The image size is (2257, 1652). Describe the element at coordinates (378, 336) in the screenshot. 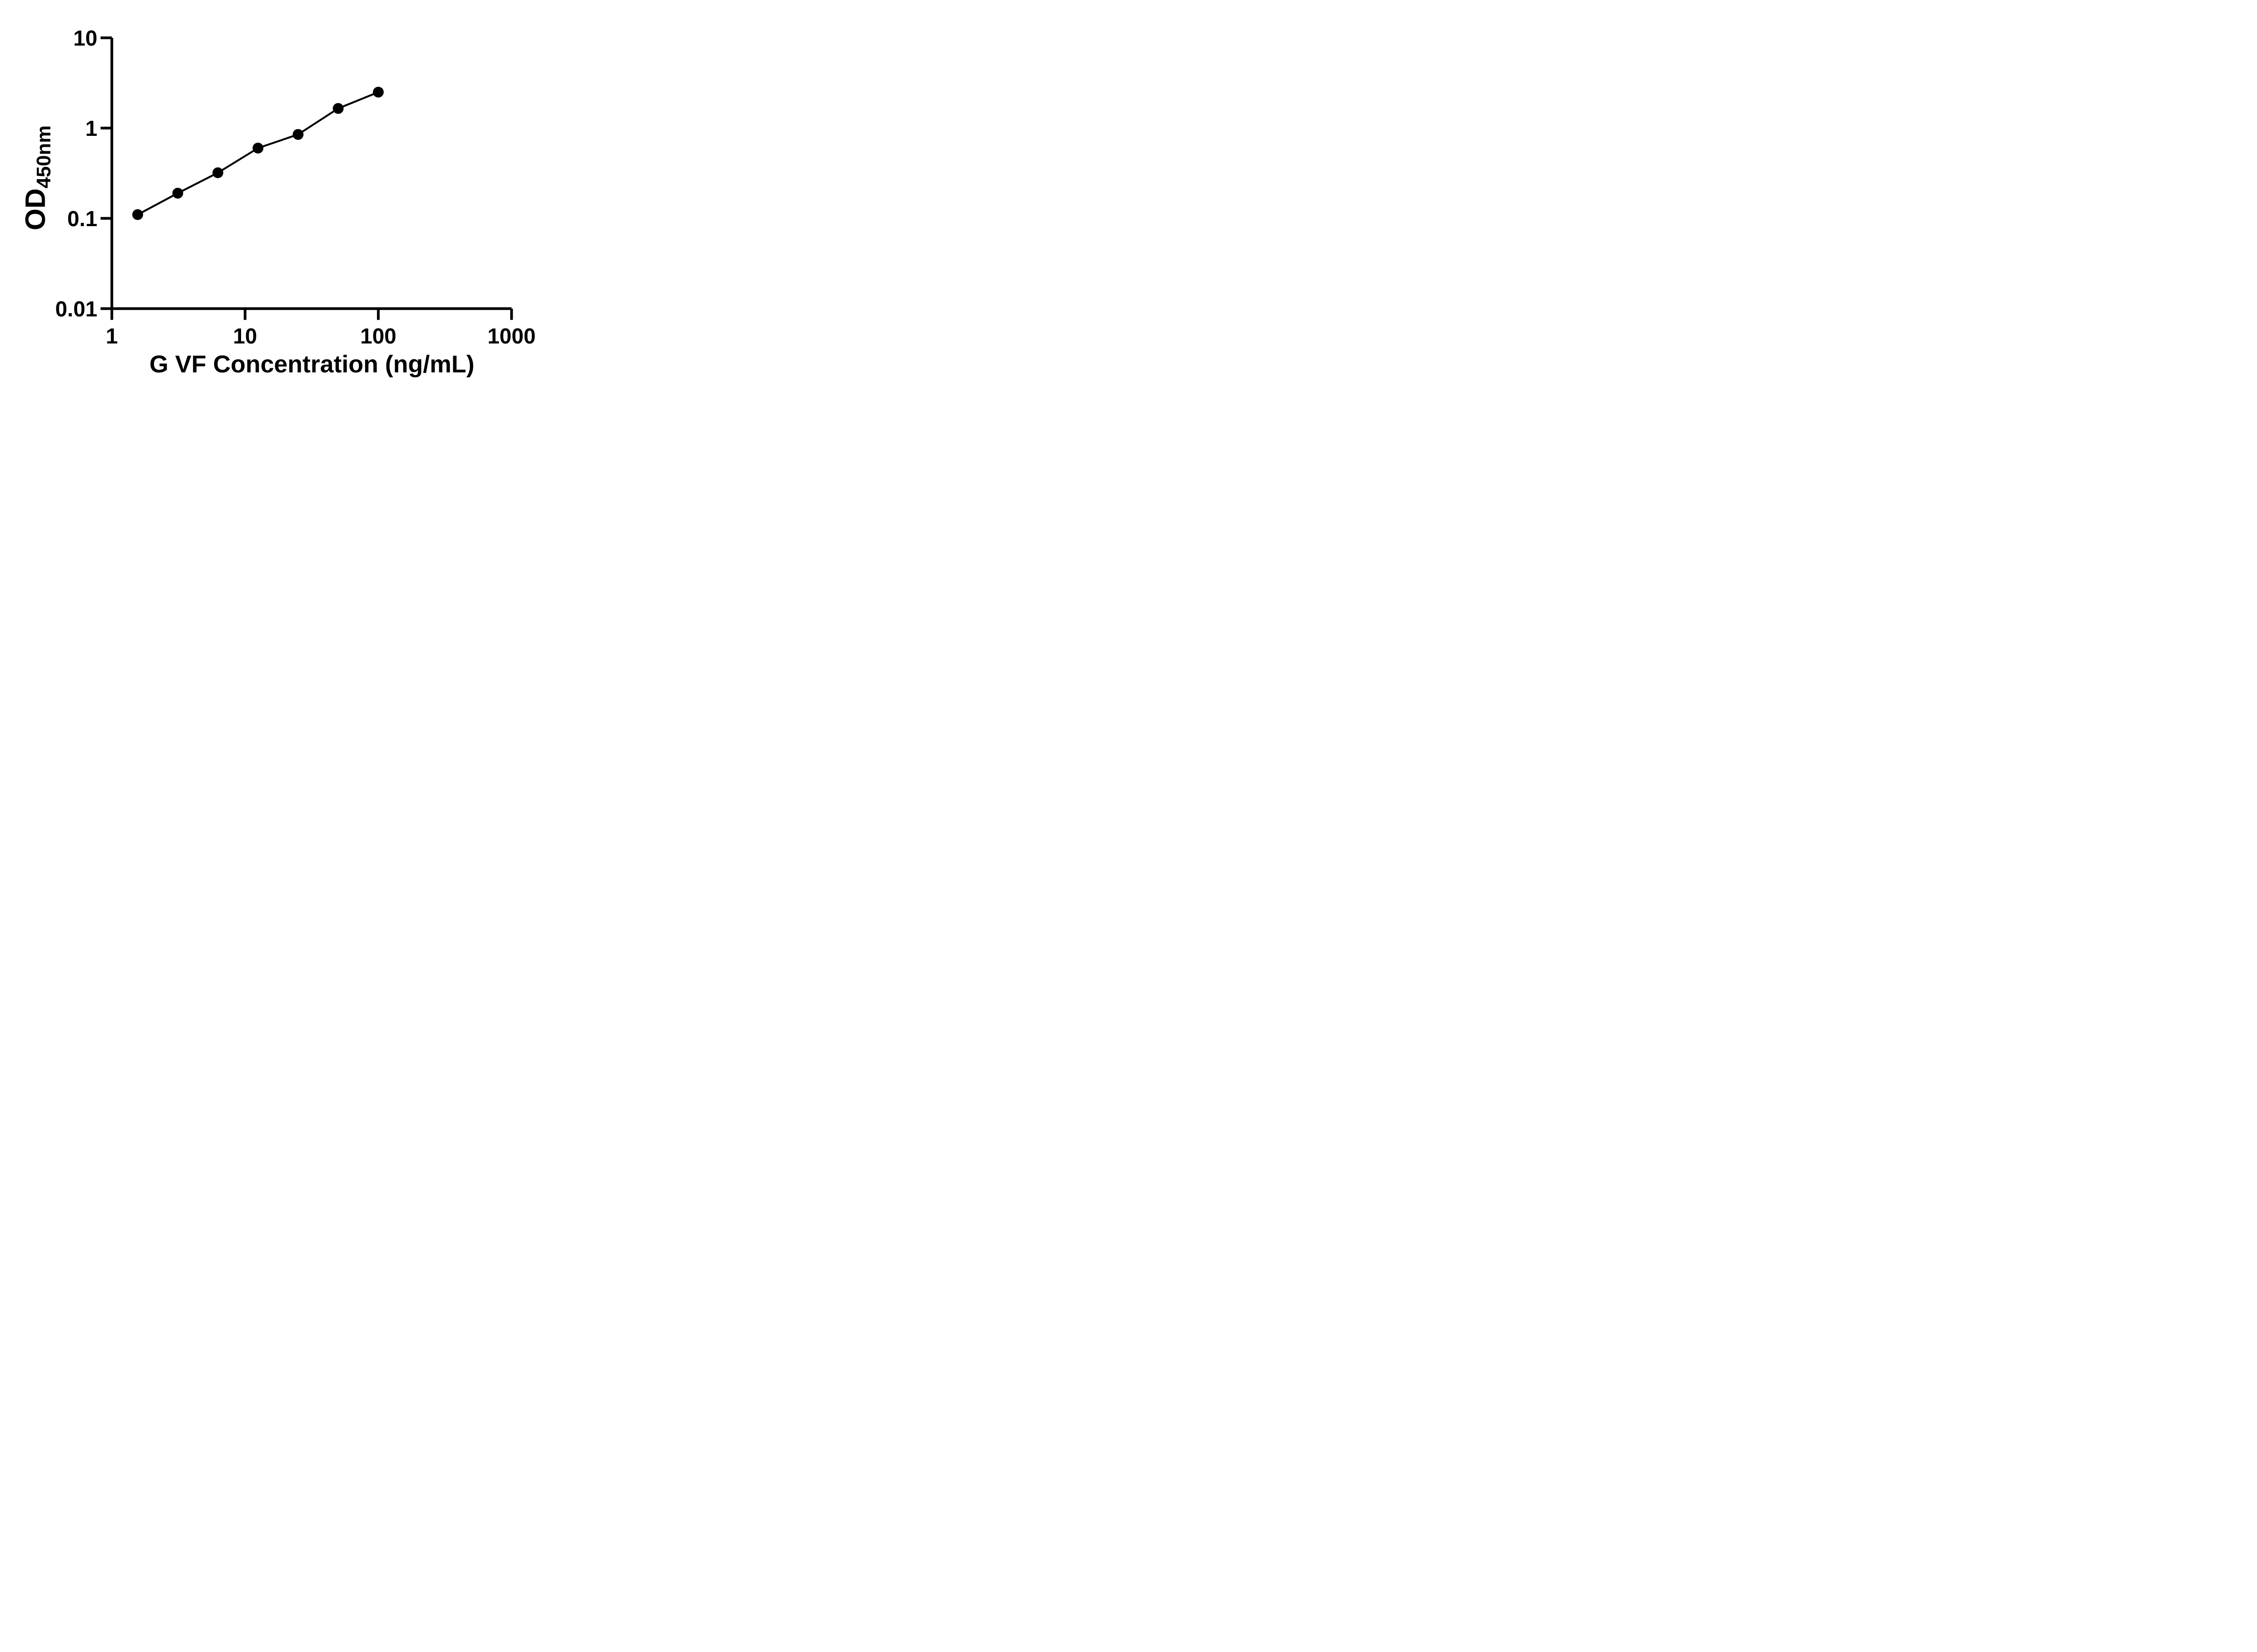

I see `x-tick-label: 100` at that location.